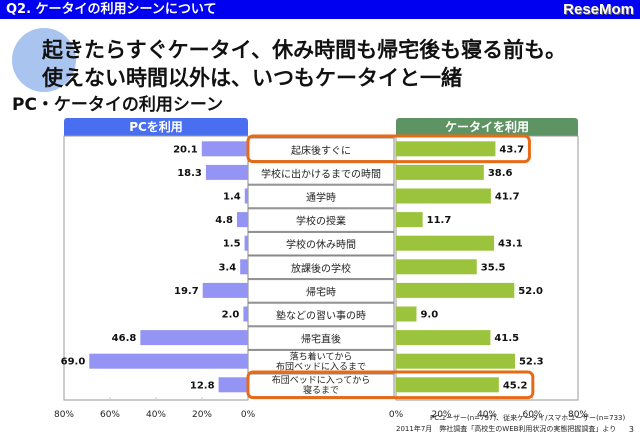 This screenshot has width=640, height=437. I want to click on category-label: 学校に出かけるまでの時間, so click(321, 173).